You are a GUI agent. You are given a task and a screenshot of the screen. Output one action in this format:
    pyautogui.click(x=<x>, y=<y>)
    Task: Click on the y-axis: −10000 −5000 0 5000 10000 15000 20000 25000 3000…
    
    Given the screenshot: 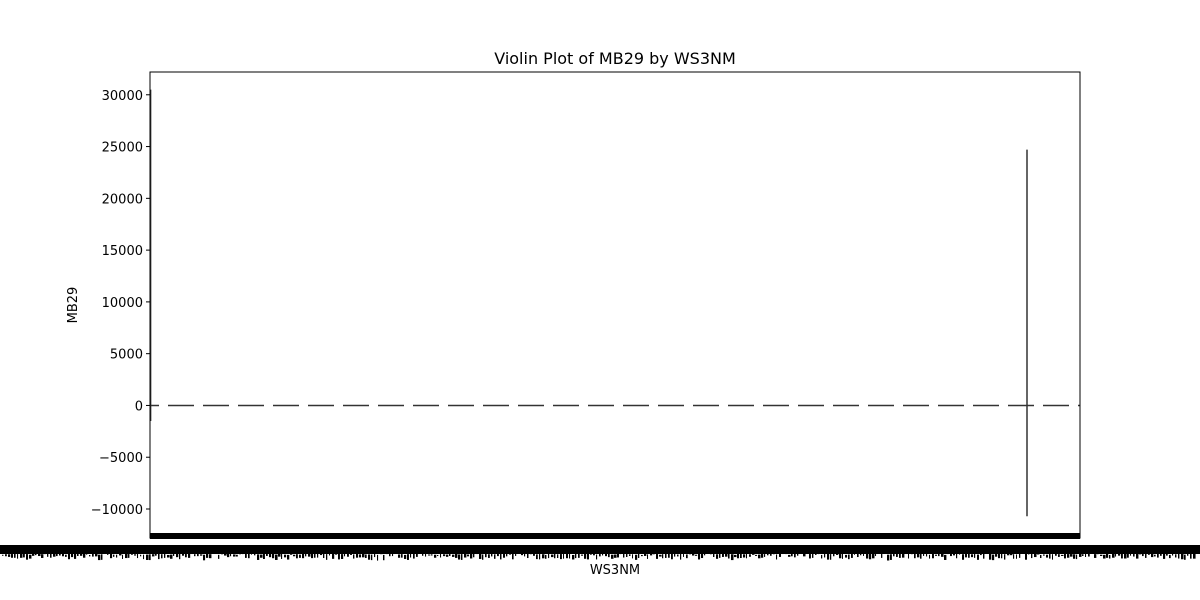 What is the action you would take?
    pyautogui.click(x=120, y=303)
    